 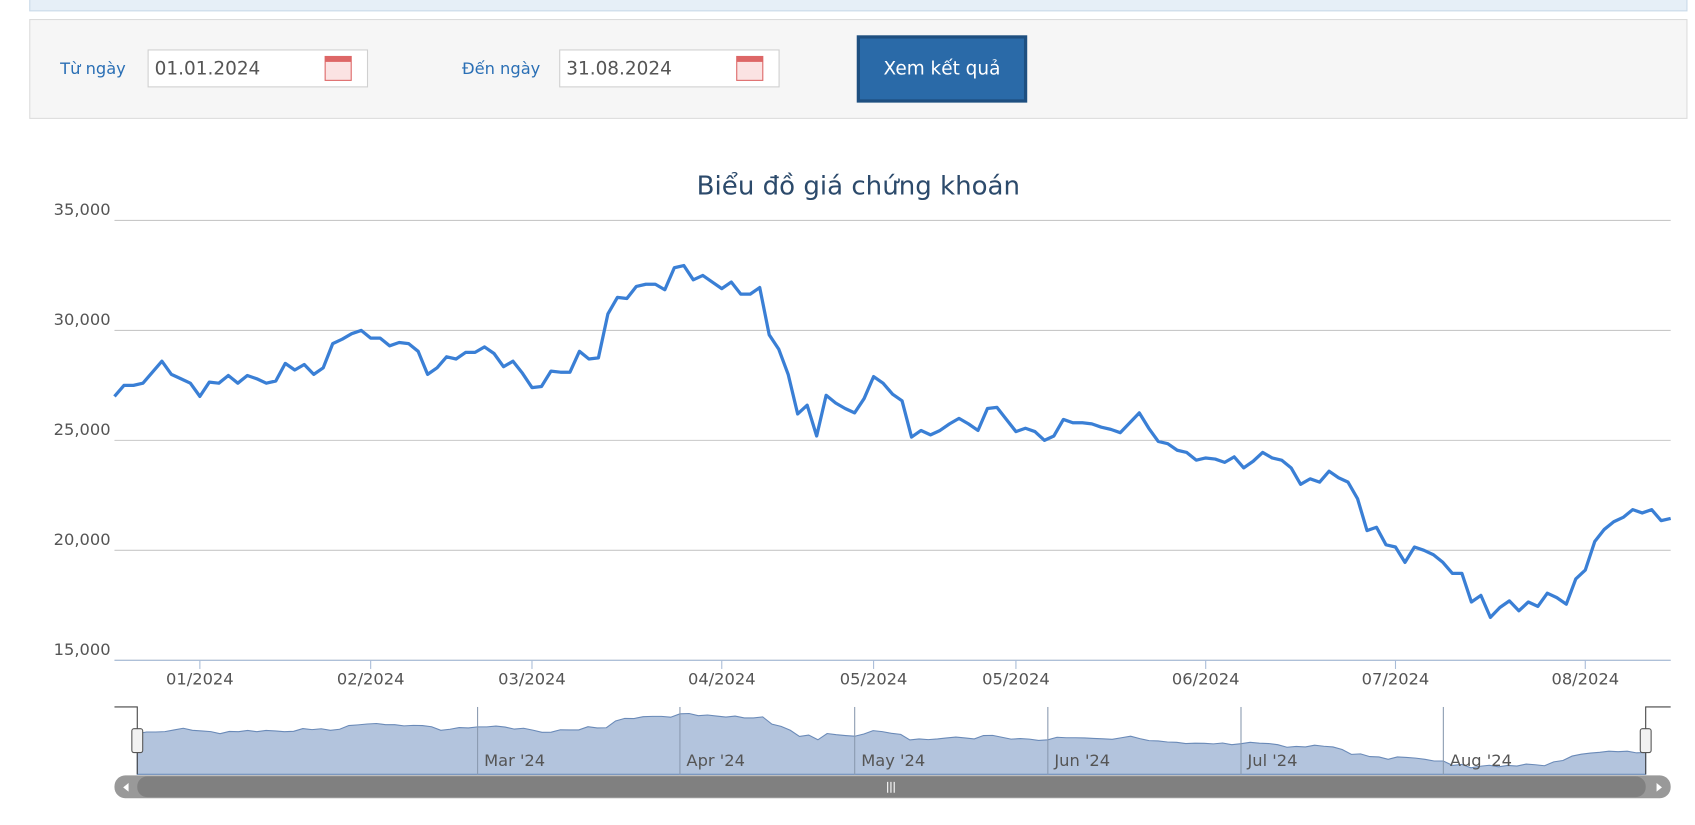 What do you see at coordinates (1396, 678) in the screenshot?
I see `x-tick-label: 07/2024` at bounding box center [1396, 678].